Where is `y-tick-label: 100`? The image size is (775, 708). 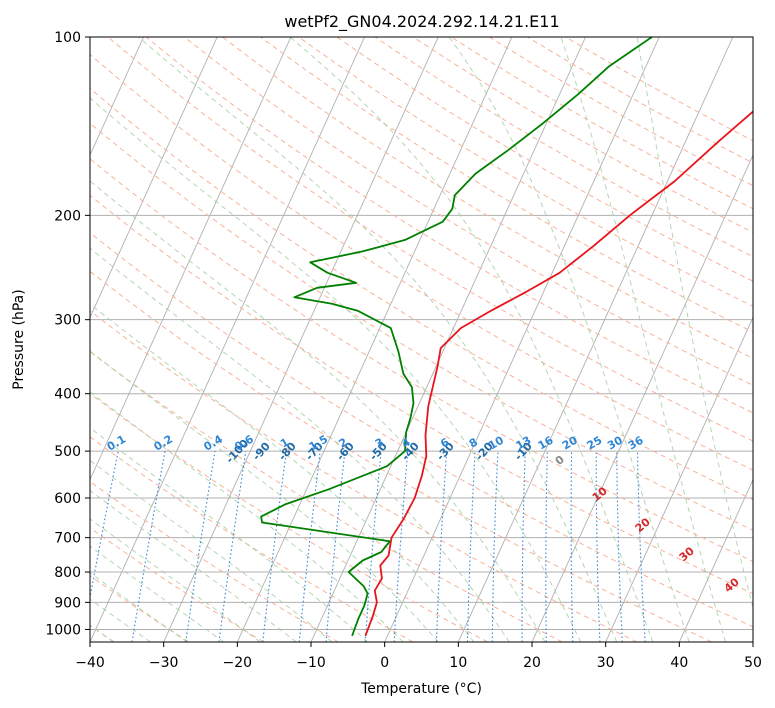
y-tick-label: 100 is located at coordinates (67, 38).